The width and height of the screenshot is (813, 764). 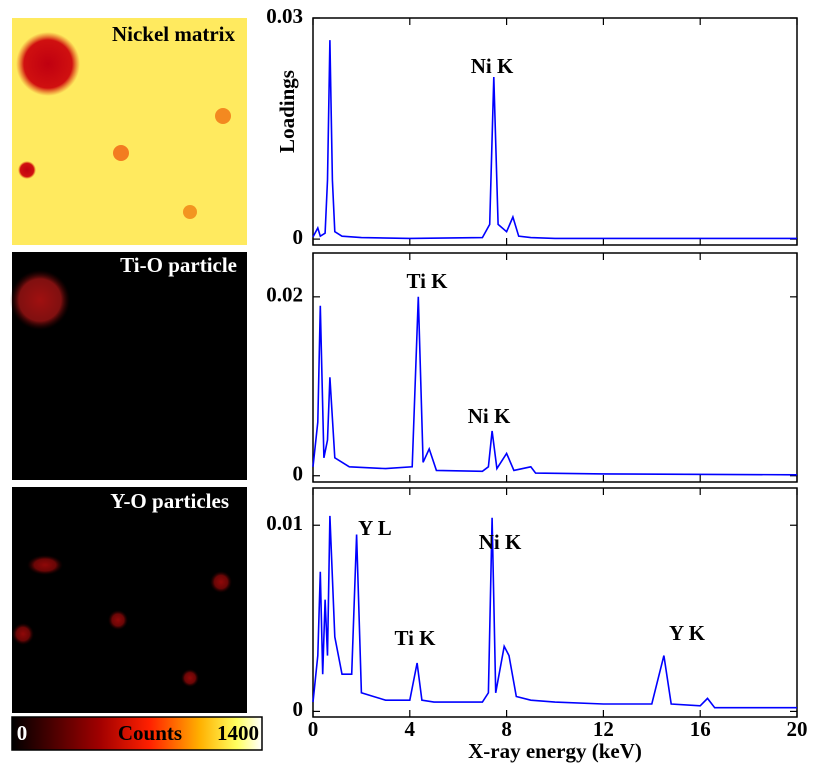 I want to click on peak-label: Y L, so click(x=375, y=528).